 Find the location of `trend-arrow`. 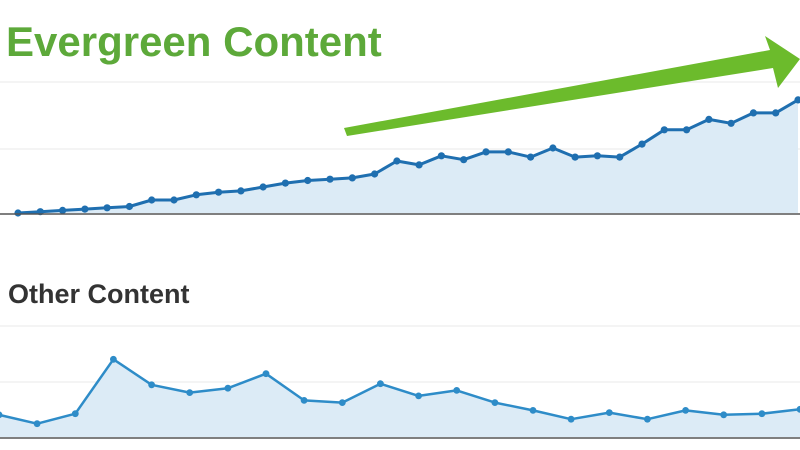

trend-arrow is located at coordinates (572, 86).